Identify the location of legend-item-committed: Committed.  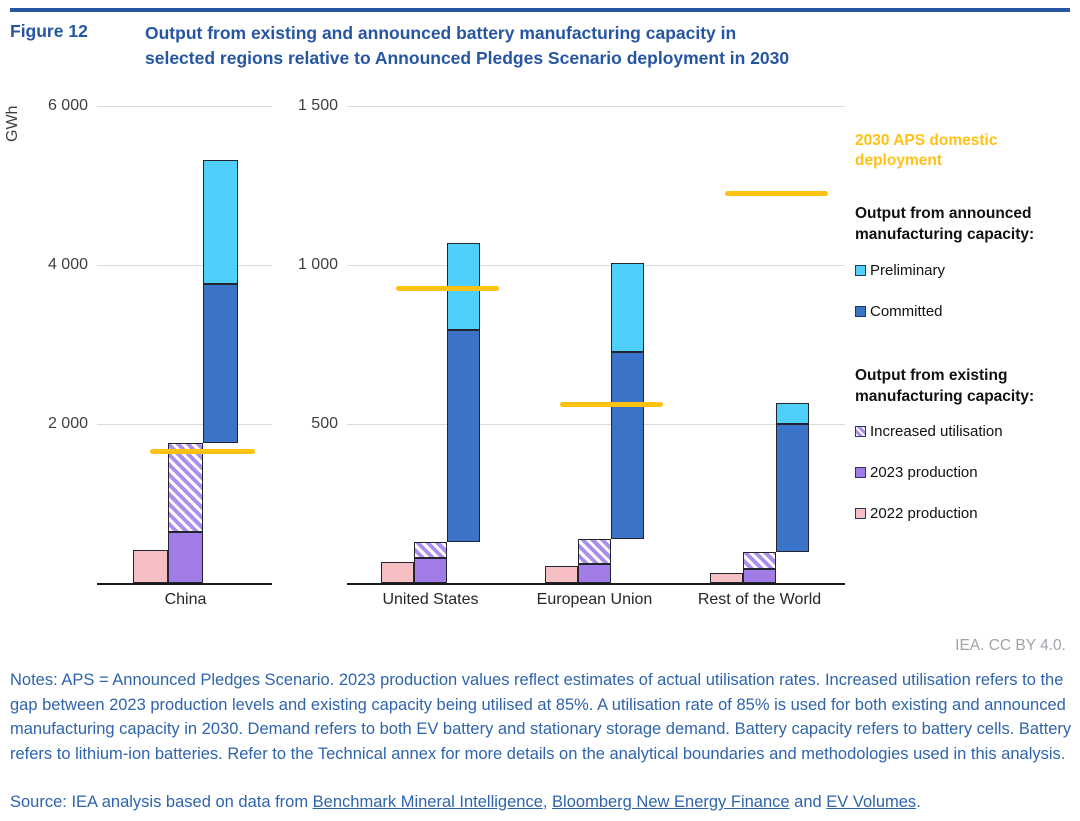
(965, 311).